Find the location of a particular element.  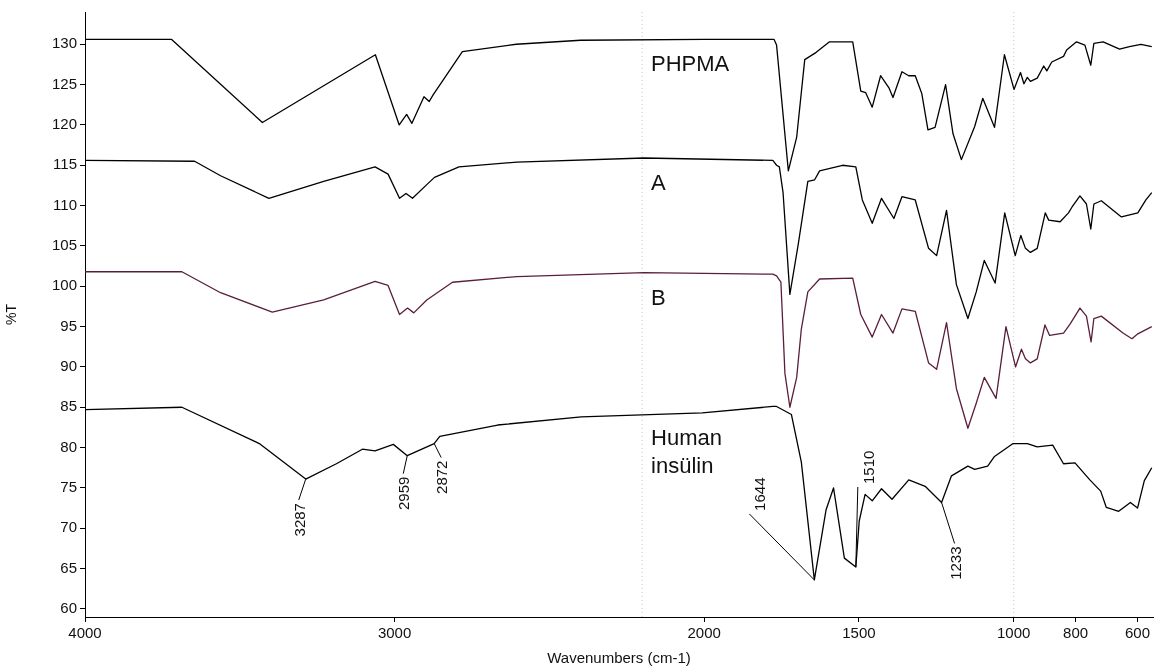

annotation: 2959 is located at coordinates (404, 493).